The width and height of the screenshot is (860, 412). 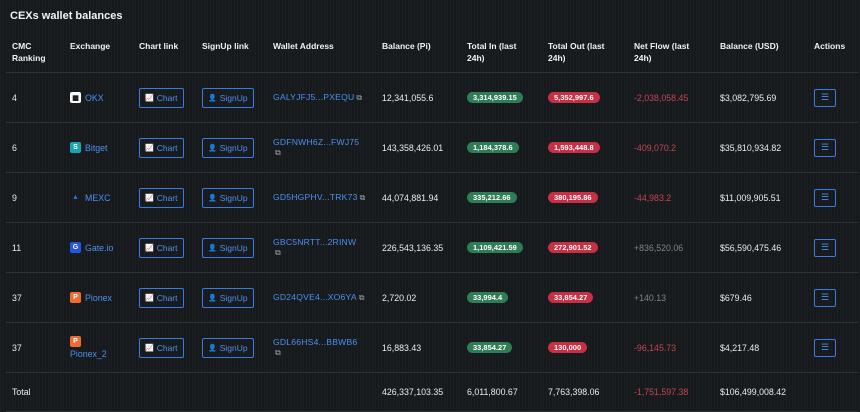 What do you see at coordinates (75, 197) in the screenshot?
I see `mexc-logo-icon: ▲` at bounding box center [75, 197].